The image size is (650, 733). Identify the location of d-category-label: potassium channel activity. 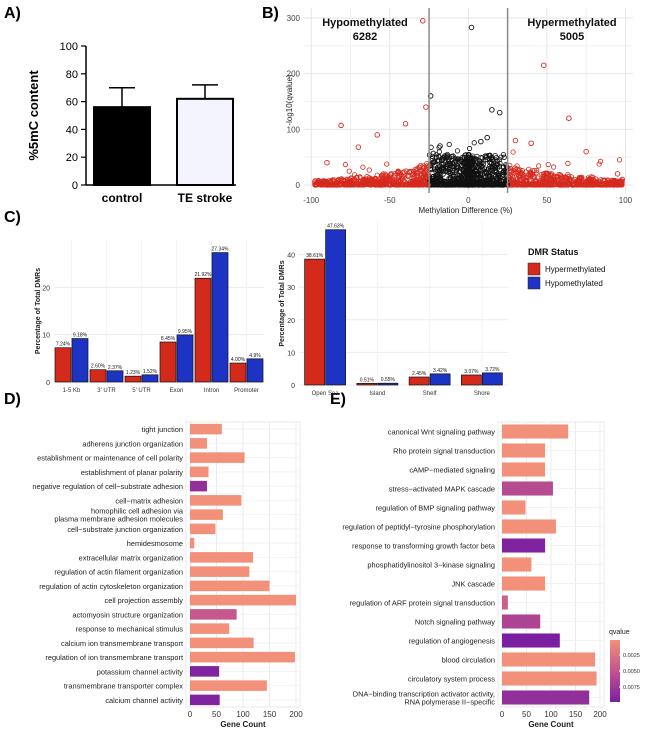
(140, 671).